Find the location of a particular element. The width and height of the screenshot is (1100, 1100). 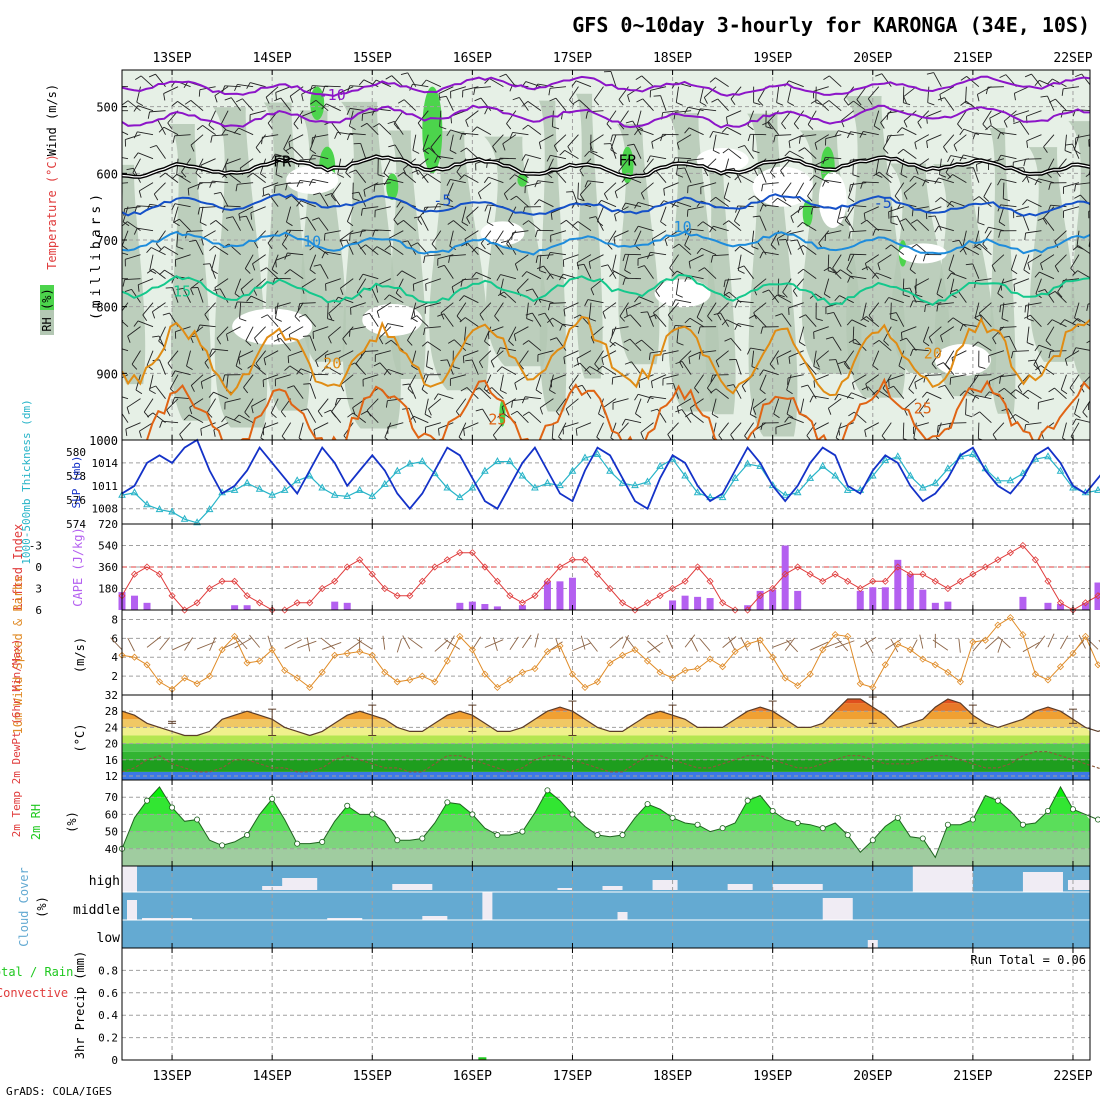

rh-dry-spot is located at coordinates (962, 360).